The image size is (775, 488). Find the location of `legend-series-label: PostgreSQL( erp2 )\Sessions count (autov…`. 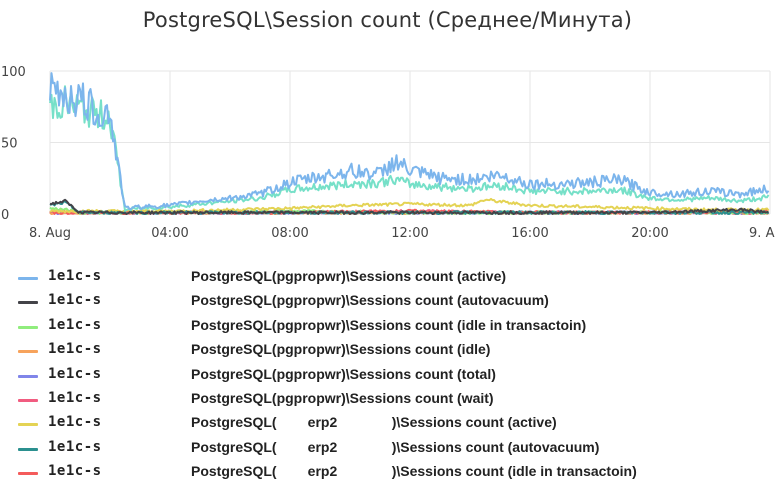

legend-series-label: PostgreSQL( erp2 )\Sessions count (autov… is located at coordinates (395, 446).